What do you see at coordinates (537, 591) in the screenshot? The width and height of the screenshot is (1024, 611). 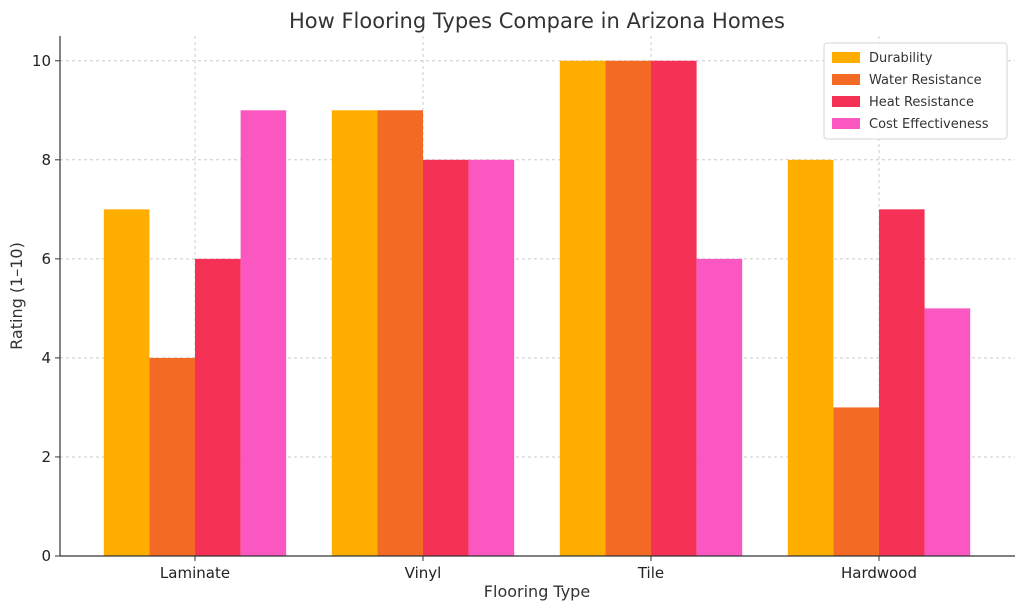 I see `x-axis-label: Flooring Type` at bounding box center [537, 591].